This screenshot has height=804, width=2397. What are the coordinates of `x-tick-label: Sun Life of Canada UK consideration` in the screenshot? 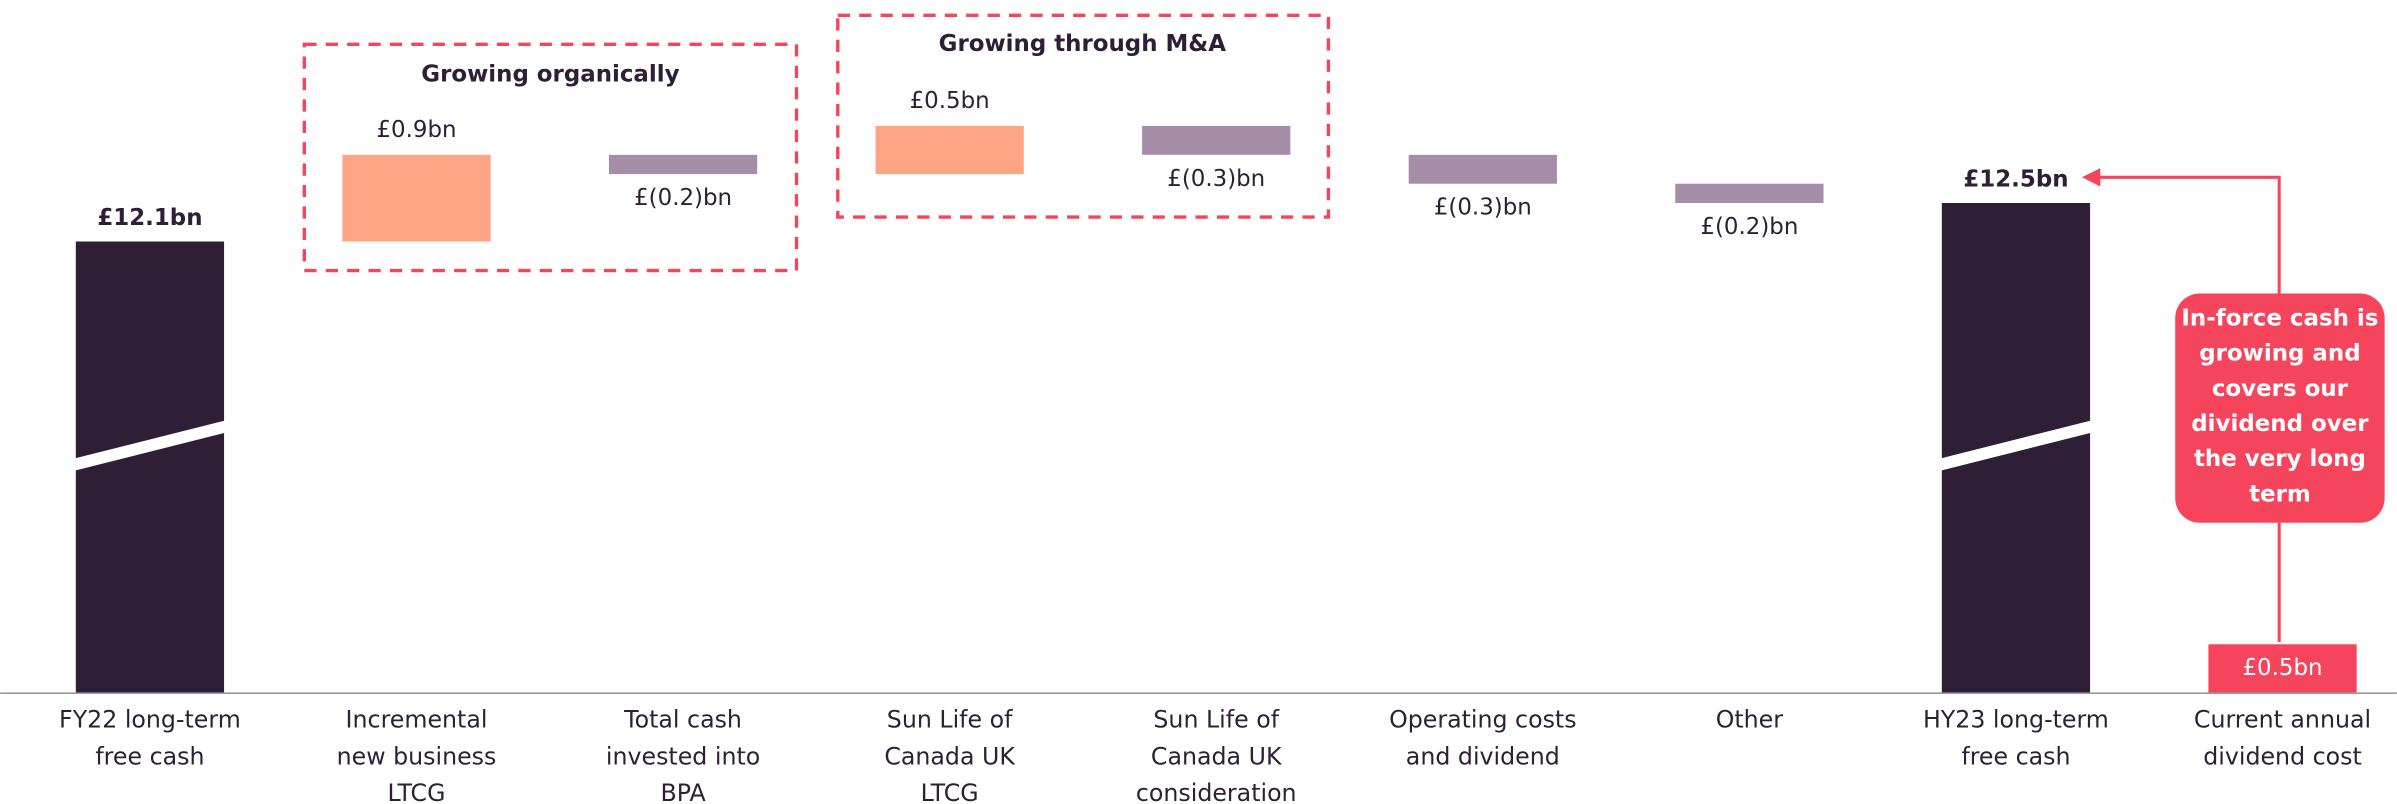 It's located at (1216, 755).